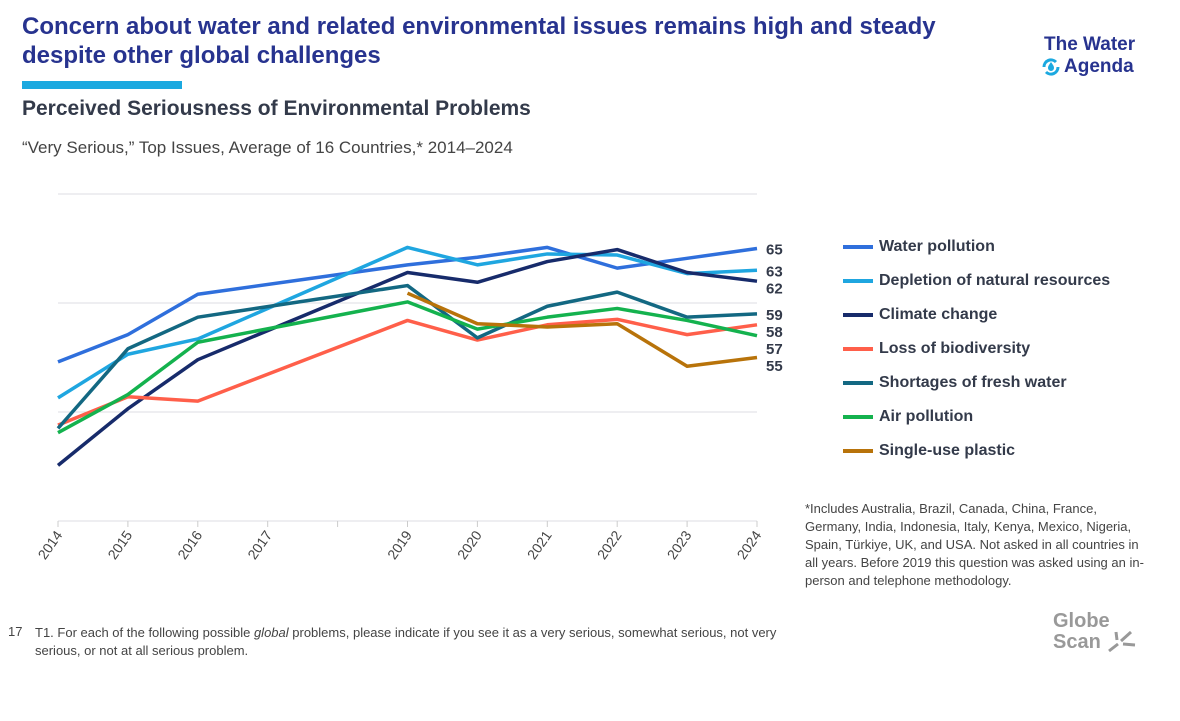 This screenshot has width=1180, height=721. I want to click on water-drop-cycle-icon, so click(1051, 67).